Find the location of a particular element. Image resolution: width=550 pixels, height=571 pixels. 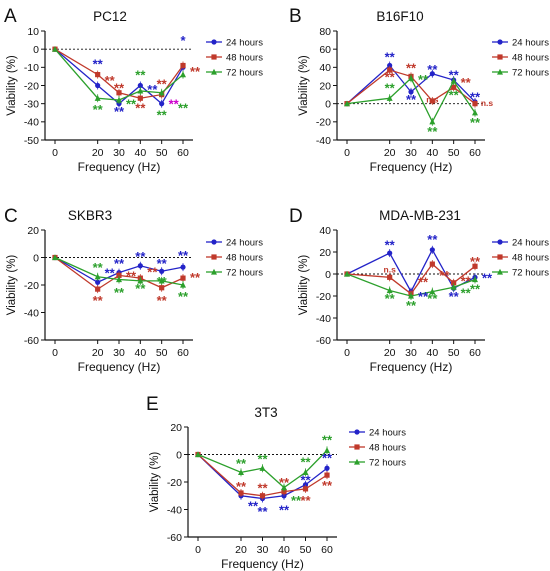

panel-b-x-tick-label: 30 is located at coordinates (411, 153).